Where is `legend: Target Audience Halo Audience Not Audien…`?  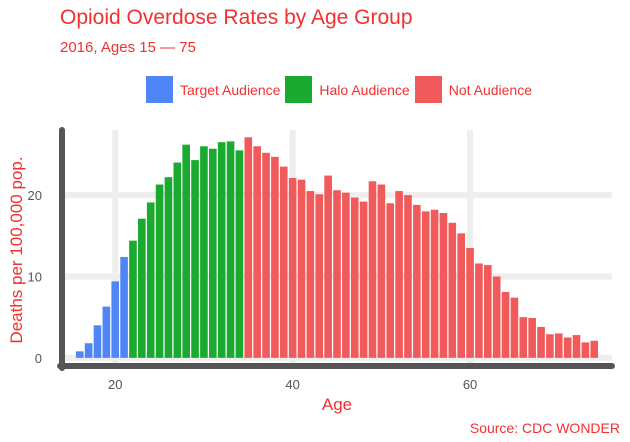
legend: Target Audience Halo Audience Not Audien… is located at coordinates (341, 89).